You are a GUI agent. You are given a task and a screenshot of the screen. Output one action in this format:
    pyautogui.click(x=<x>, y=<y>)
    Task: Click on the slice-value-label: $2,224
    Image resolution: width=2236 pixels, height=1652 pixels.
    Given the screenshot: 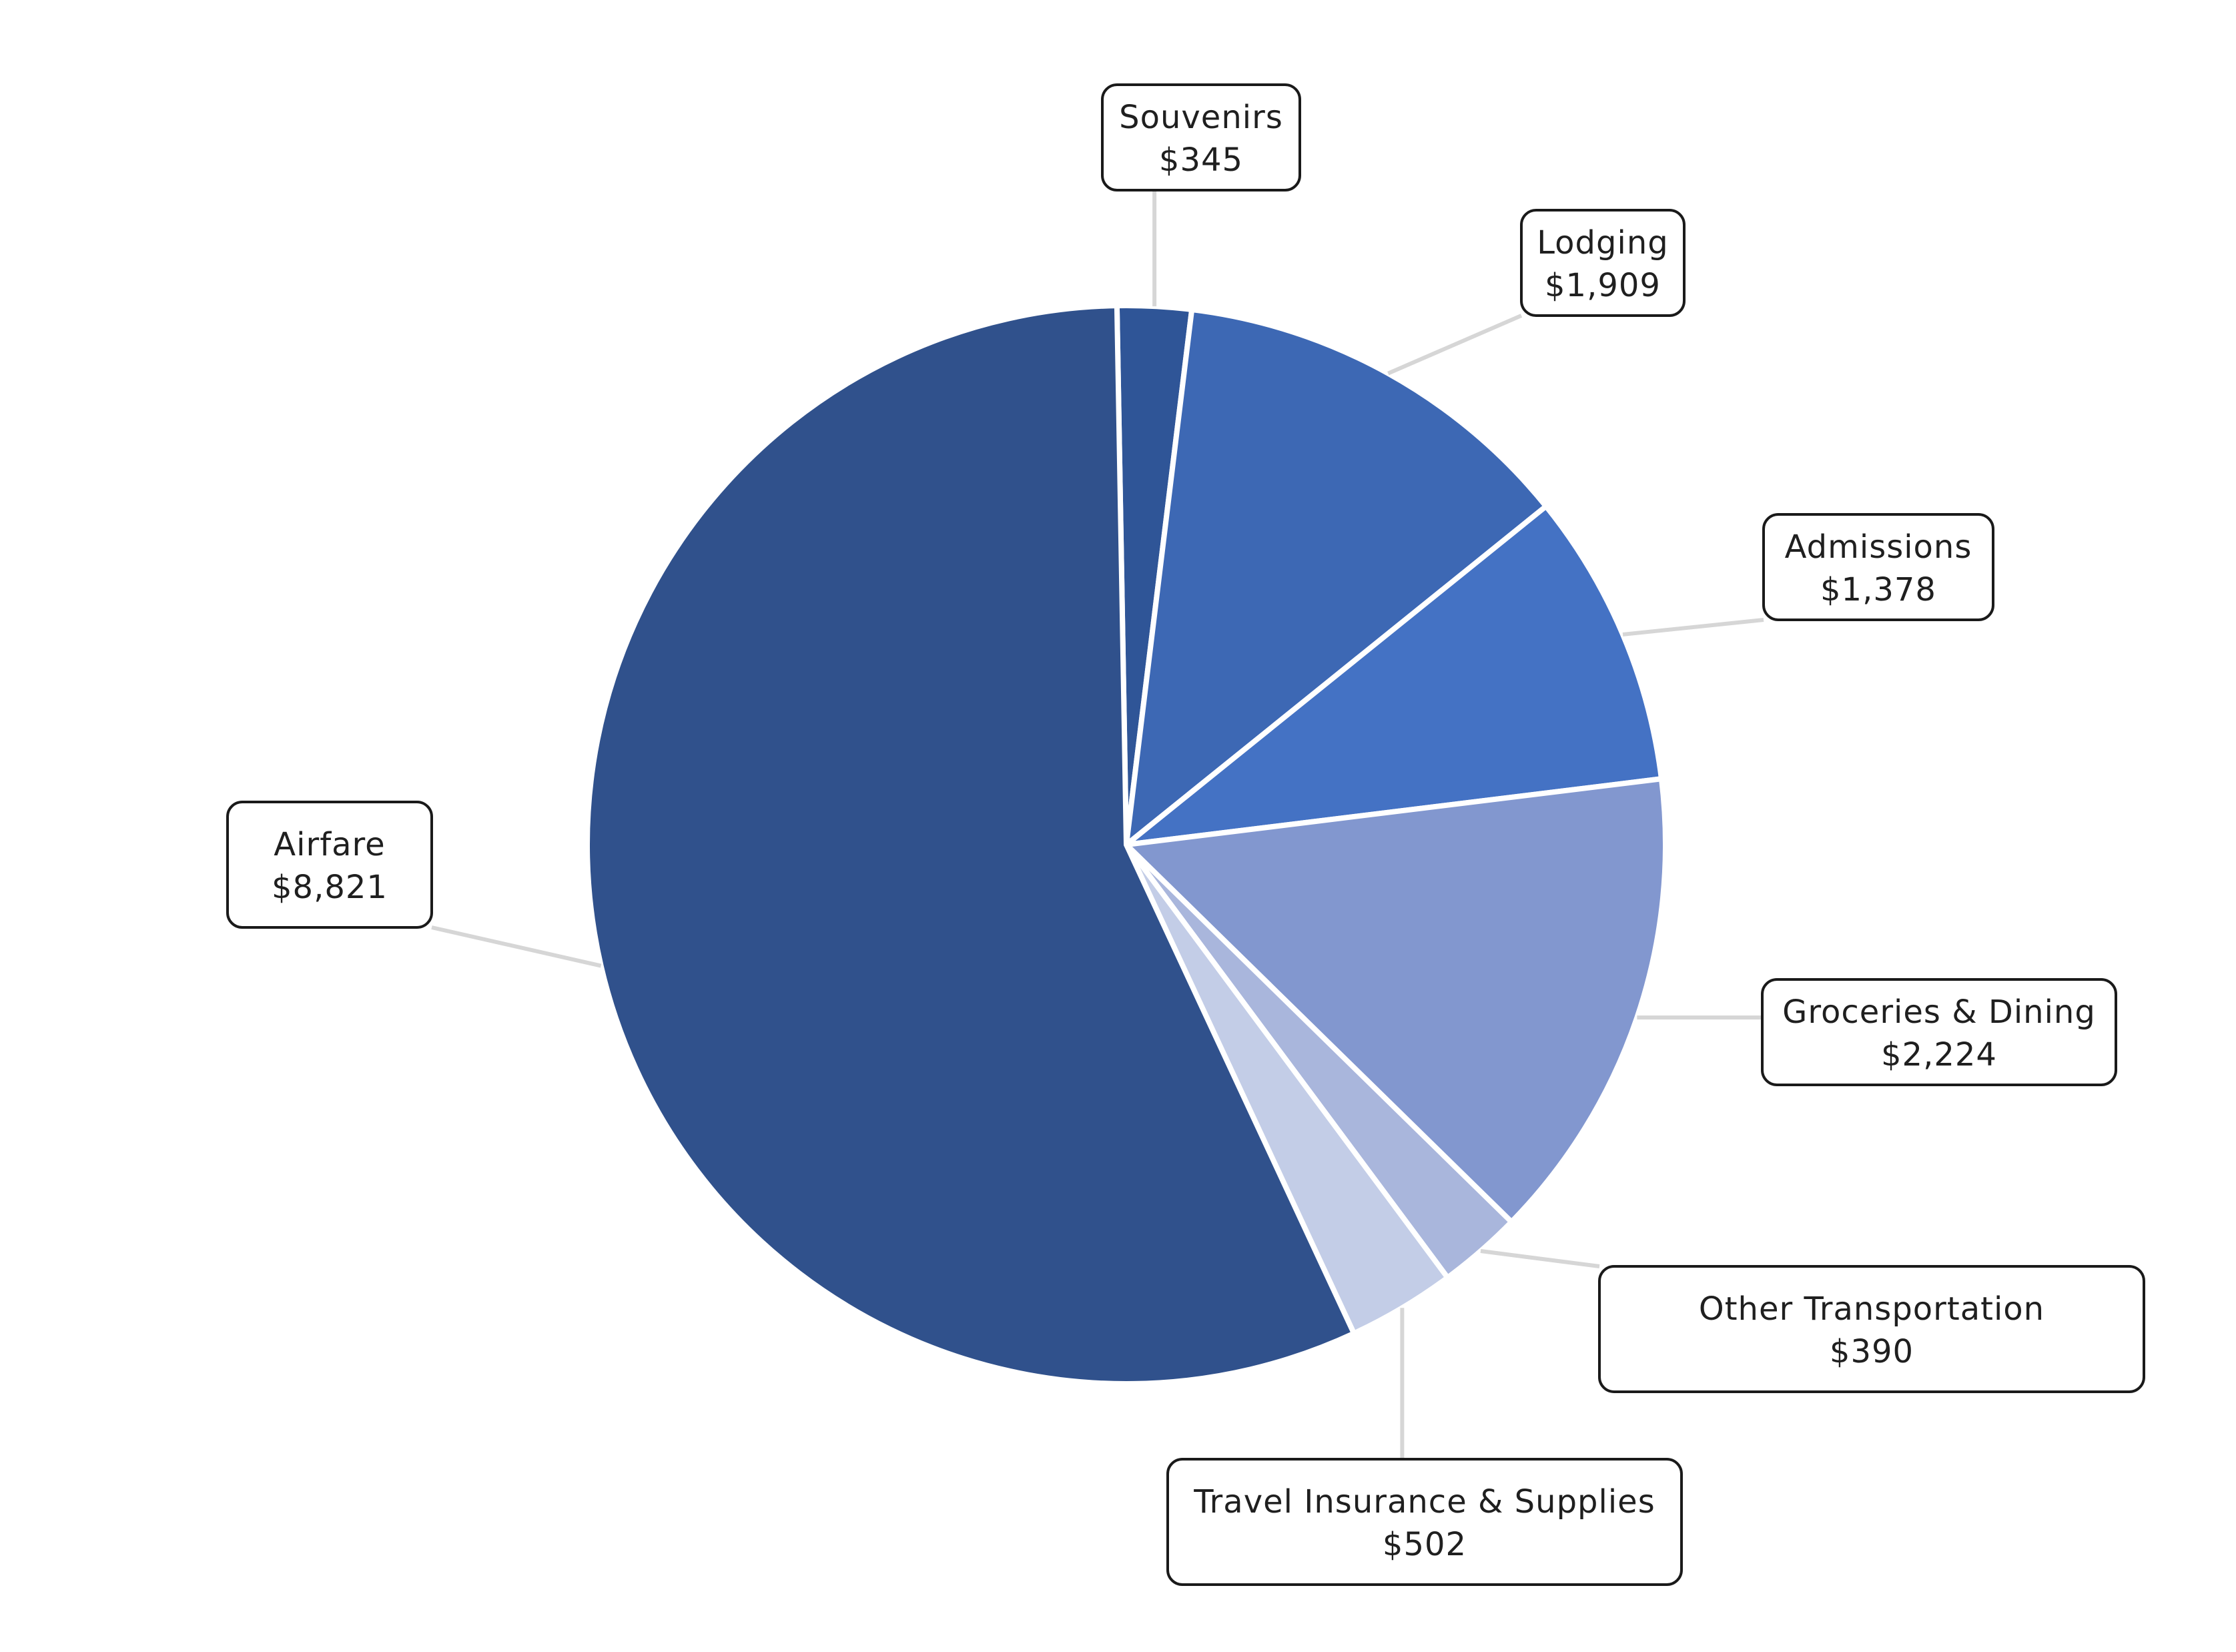 What is the action you would take?
    pyautogui.click(x=1939, y=1055)
    